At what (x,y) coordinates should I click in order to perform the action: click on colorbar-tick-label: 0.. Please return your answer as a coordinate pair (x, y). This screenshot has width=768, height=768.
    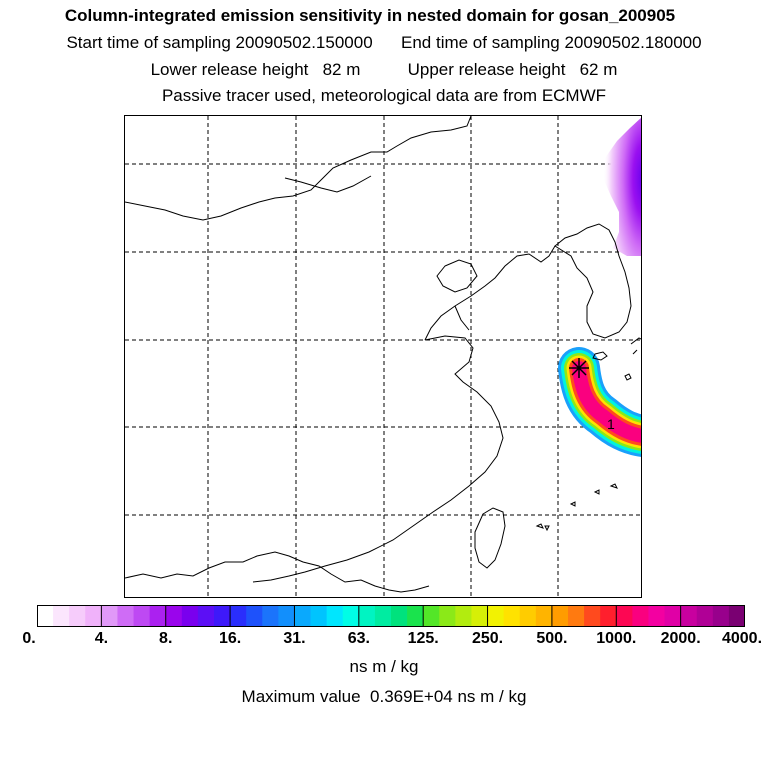
    Looking at the image, I should click on (29, 638).